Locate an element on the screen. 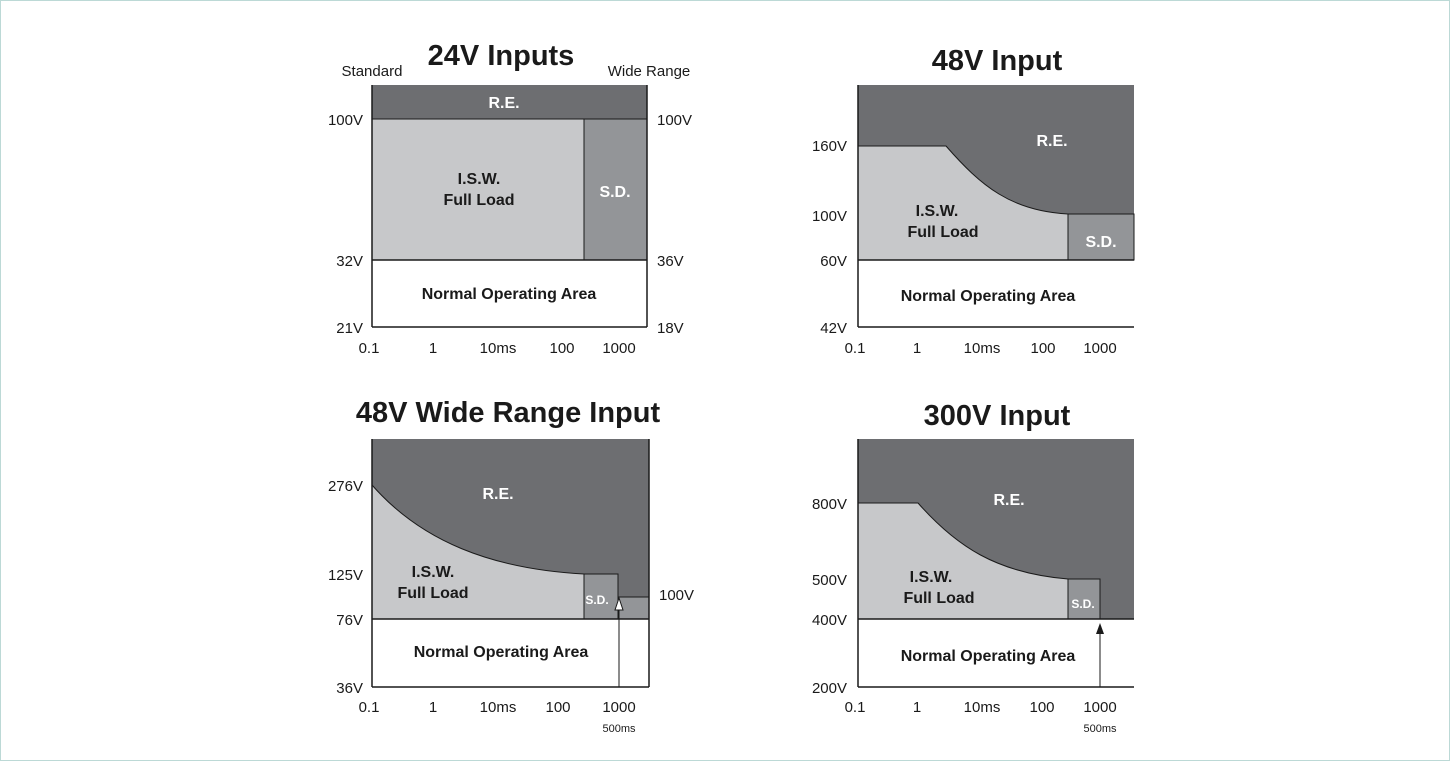 The width and height of the screenshot is (1450, 762). y-tick-label: 125V is located at coordinates (345, 575).